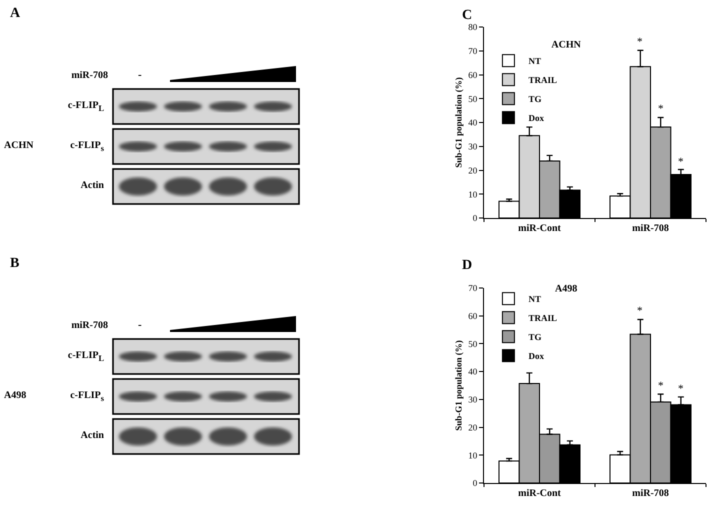  Describe the element at coordinates (473, 27) in the screenshot. I see `y-tick-label: 80` at that location.